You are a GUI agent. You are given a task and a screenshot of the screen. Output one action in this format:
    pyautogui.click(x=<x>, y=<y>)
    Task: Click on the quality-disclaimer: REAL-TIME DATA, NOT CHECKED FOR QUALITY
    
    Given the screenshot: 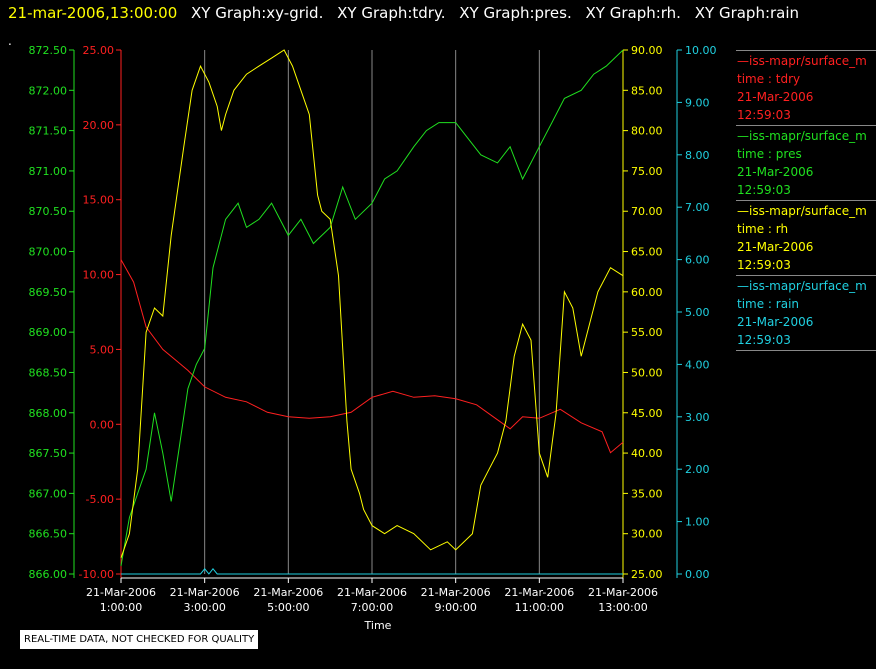 What is the action you would take?
    pyautogui.click(x=139, y=639)
    